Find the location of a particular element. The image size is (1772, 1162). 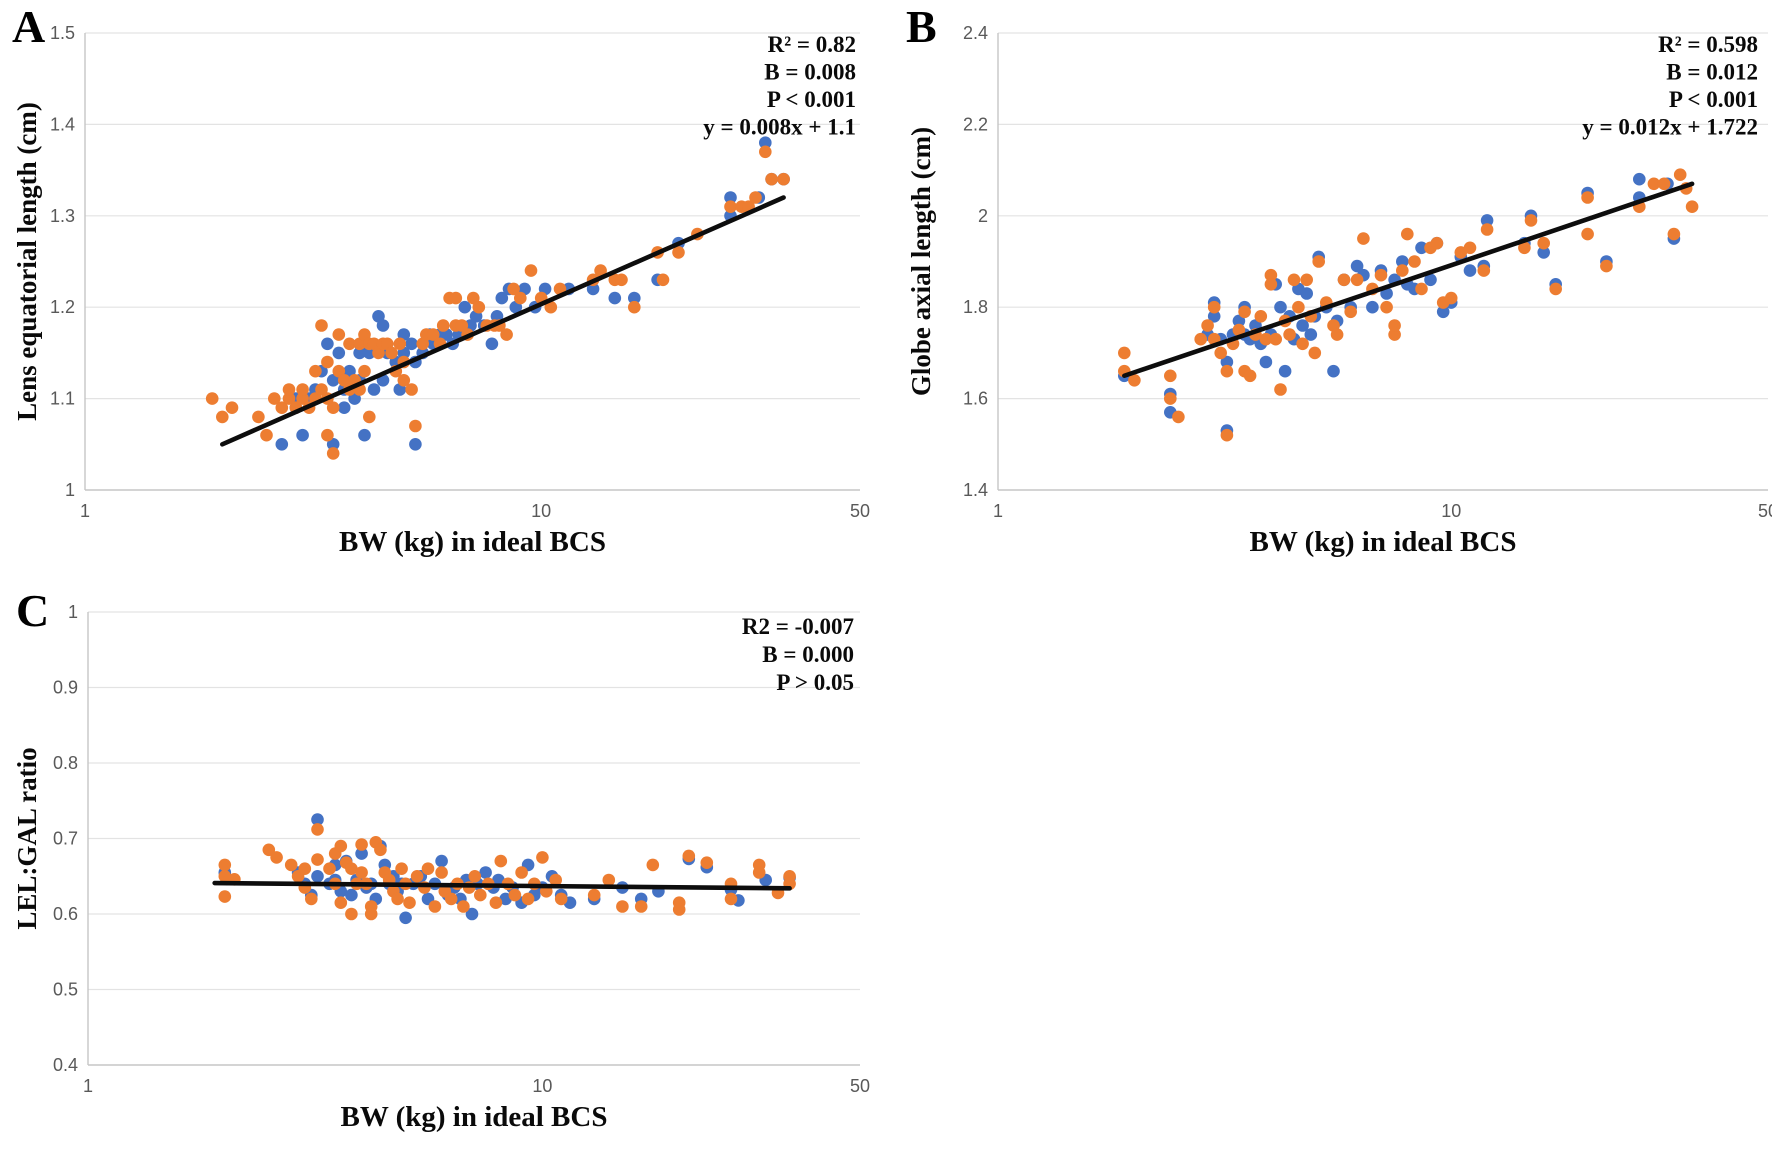

y-tick-label: 1.5 is located at coordinates (62, 33).